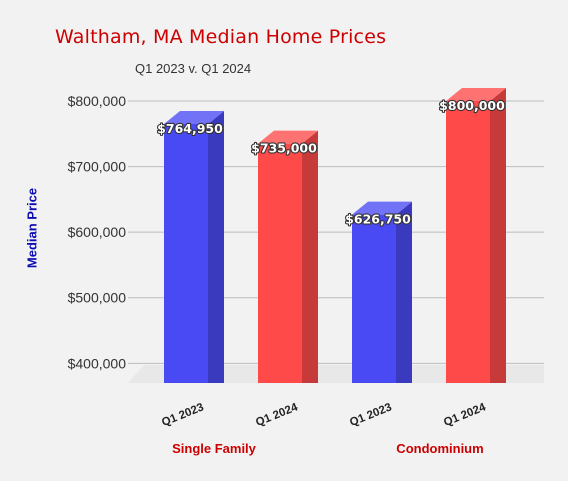 The image size is (568, 481). Describe the element at coordinates (284, 148) in the screenshot. I see `data-label: $735,000` at that location.